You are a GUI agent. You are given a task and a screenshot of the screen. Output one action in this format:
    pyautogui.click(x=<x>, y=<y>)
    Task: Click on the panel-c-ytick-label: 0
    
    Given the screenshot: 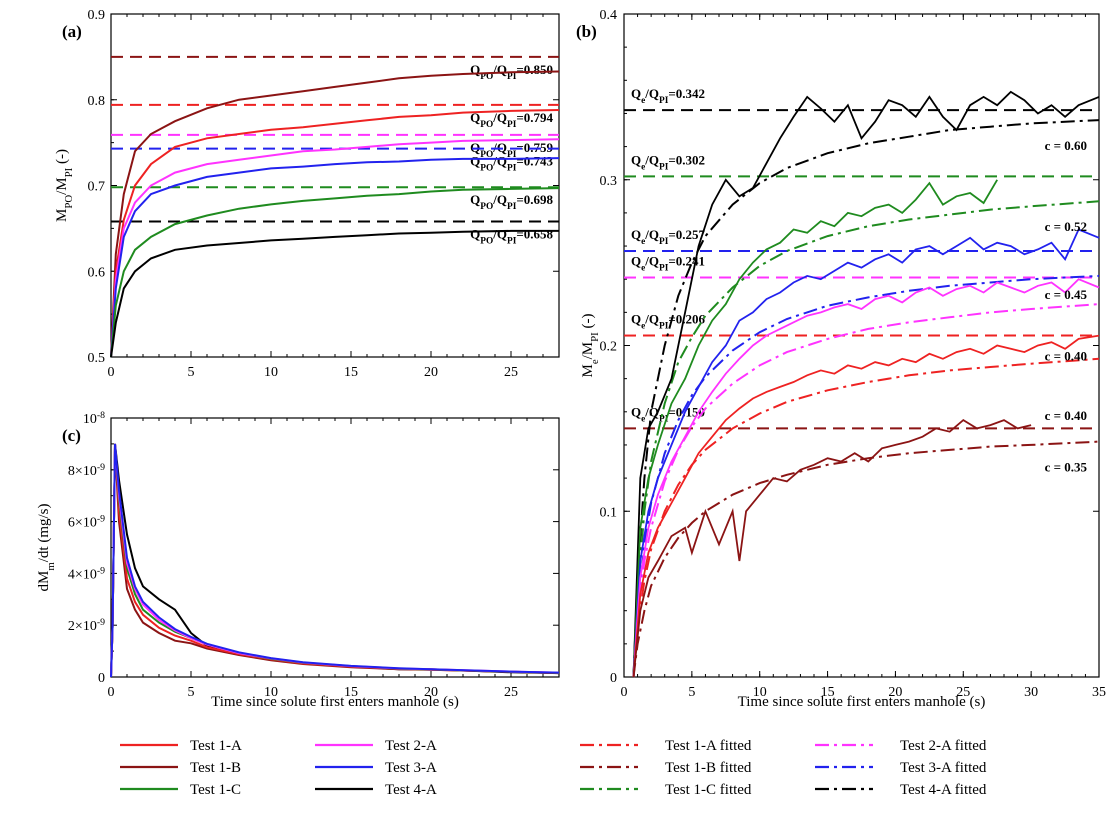 What is the action you would take?
    pyautogui.click(x=101, y=678)
    